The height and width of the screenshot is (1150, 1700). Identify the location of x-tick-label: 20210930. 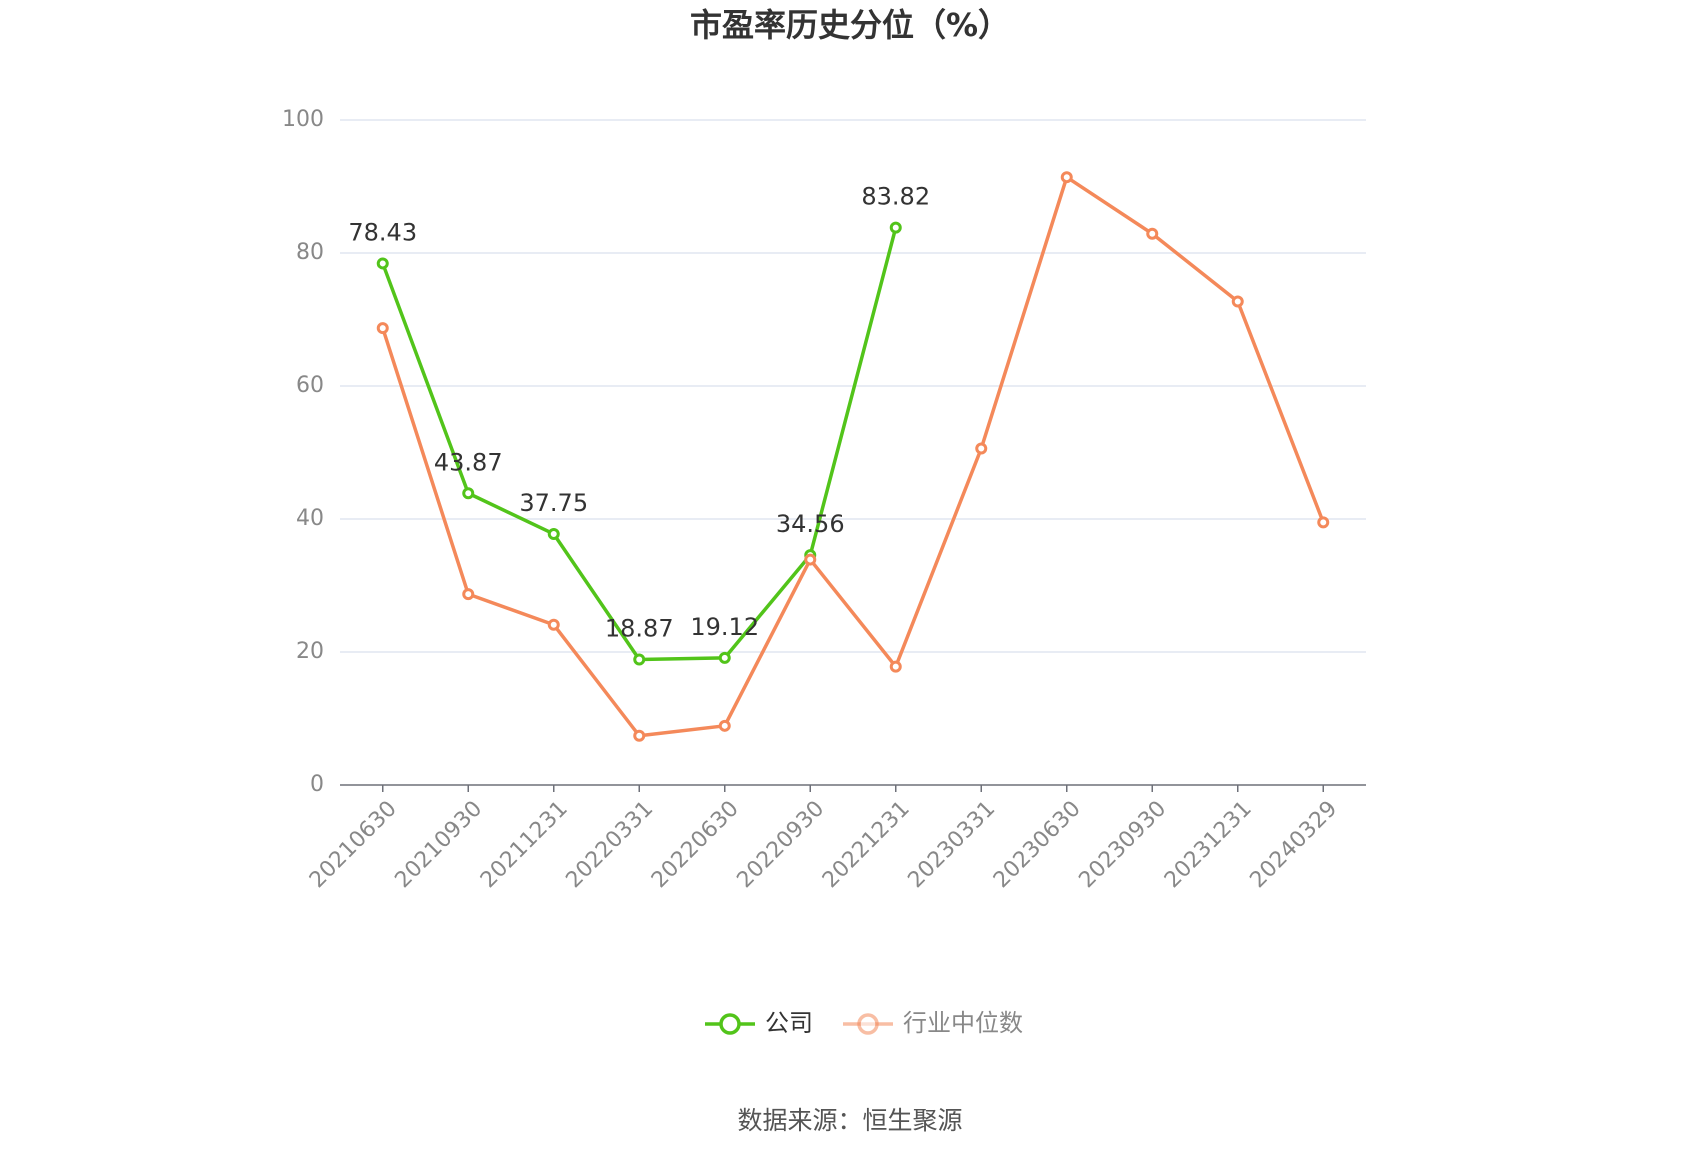
(438, 844).